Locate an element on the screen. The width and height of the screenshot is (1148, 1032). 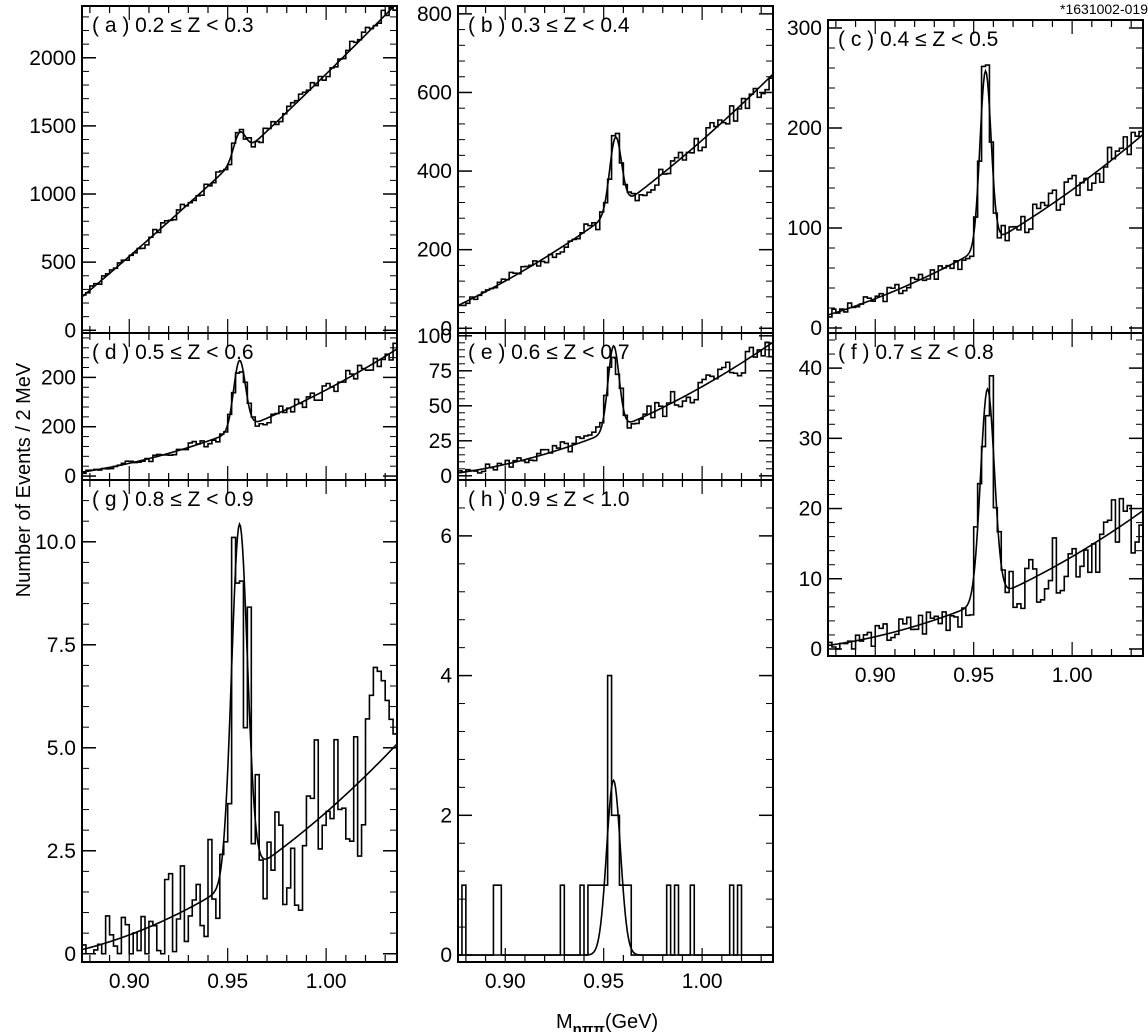
y-tick-label: 800 is located at coordinates (434, 14).